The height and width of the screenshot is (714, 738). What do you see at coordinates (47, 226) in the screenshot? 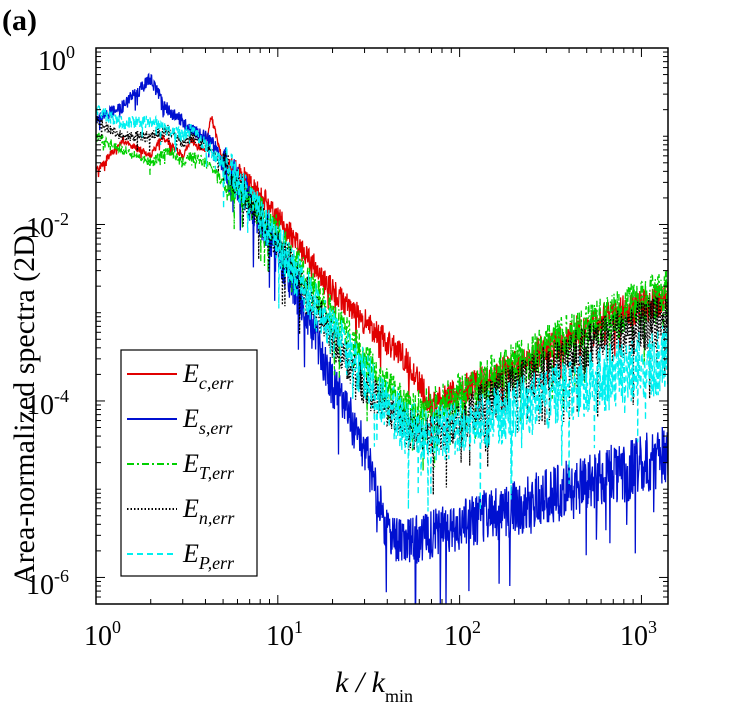
I see `y-tick-label-1: 10⁻²` at bounding box center [47, 226].